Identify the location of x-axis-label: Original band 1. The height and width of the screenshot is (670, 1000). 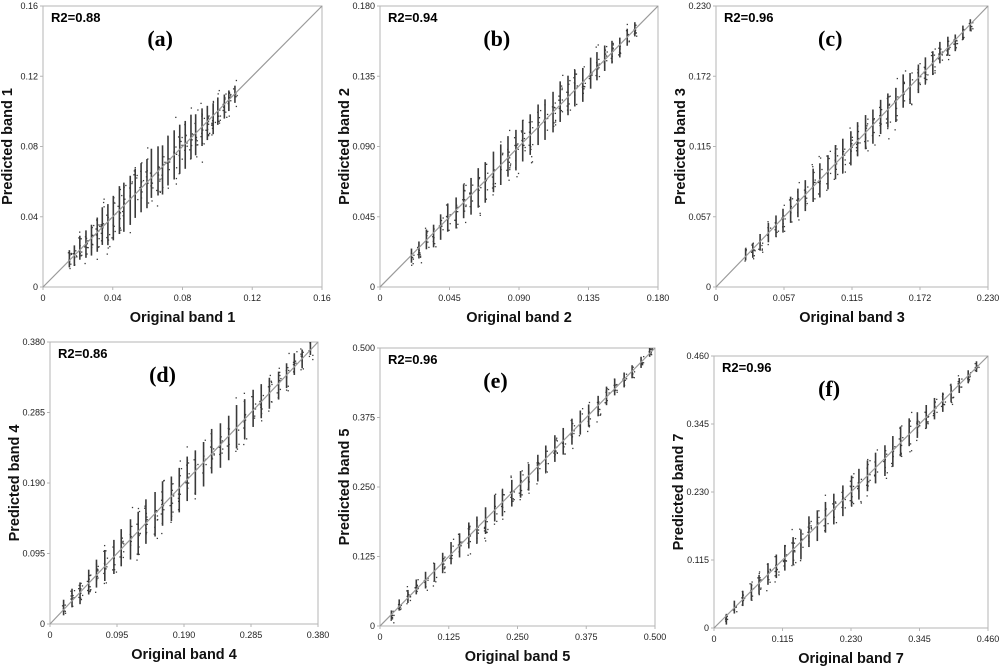
(183, 318).